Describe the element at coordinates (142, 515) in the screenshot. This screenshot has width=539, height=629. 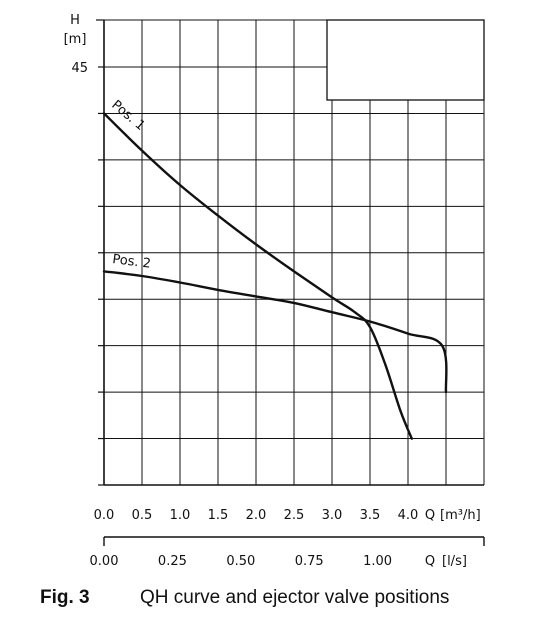
I see `x-tick-label-m3h: 0.5` at that location.